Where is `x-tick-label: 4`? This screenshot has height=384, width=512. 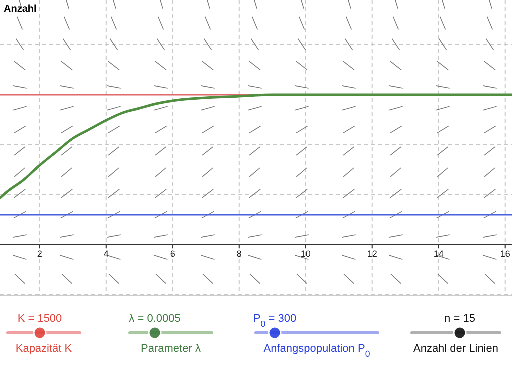
x-tick-label: 4 is located at coordinates (106, 254).